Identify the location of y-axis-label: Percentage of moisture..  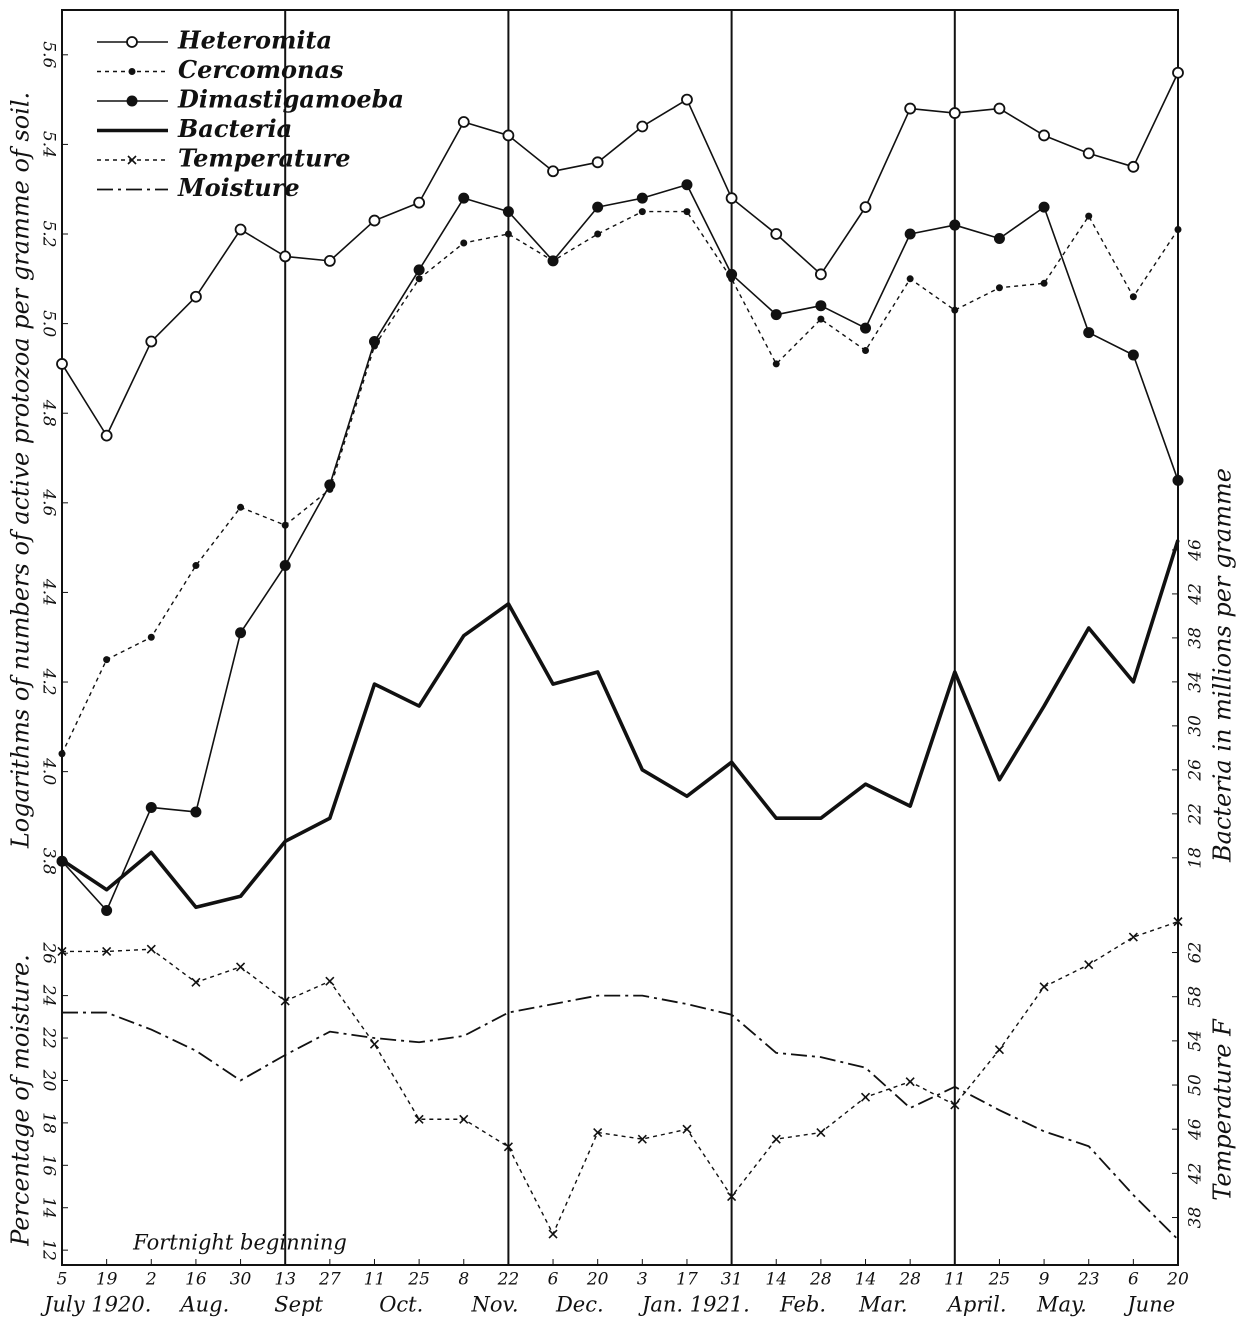
(21, 1100).